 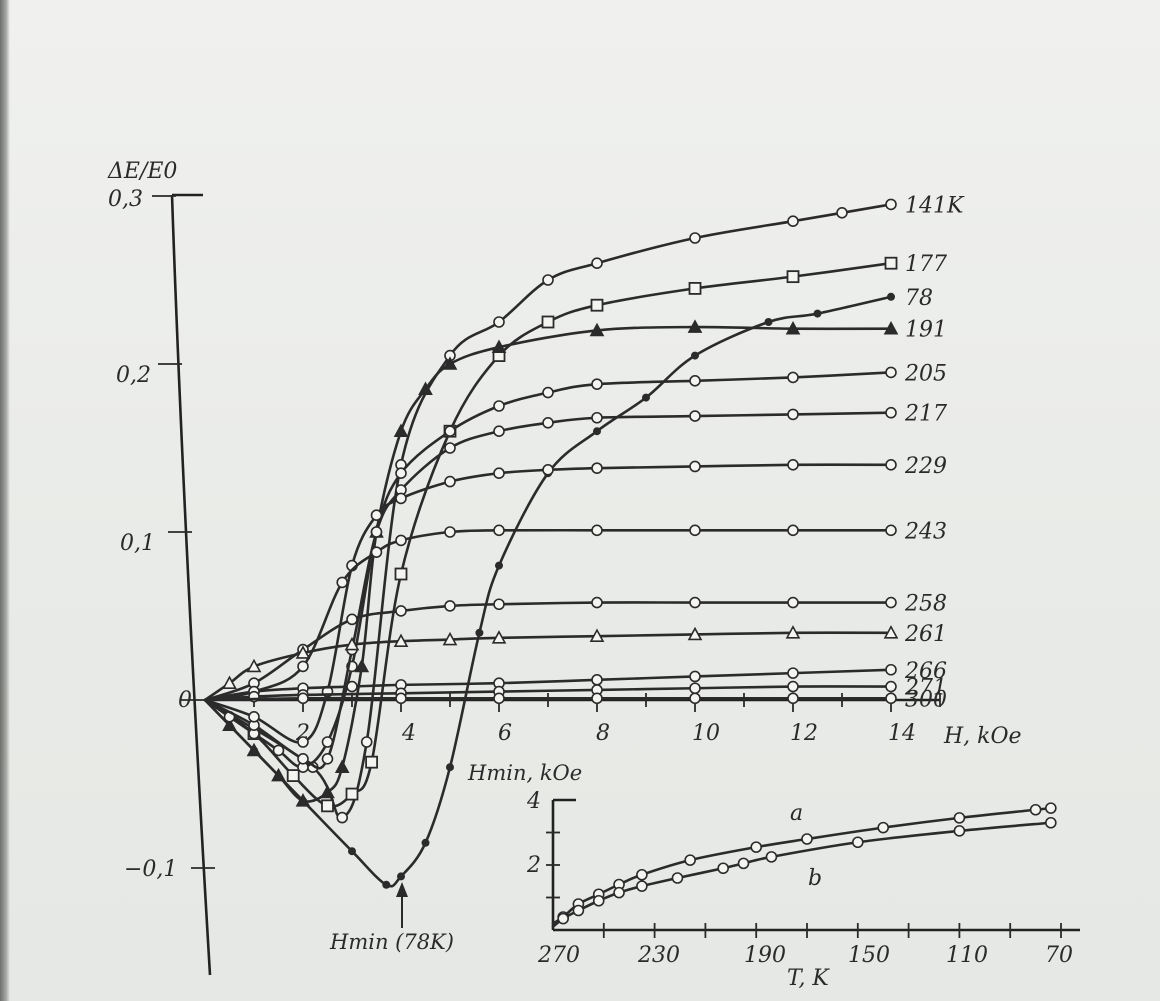 I want to click on inset-x-tick-label: 70, so click(x=1059, y=955).